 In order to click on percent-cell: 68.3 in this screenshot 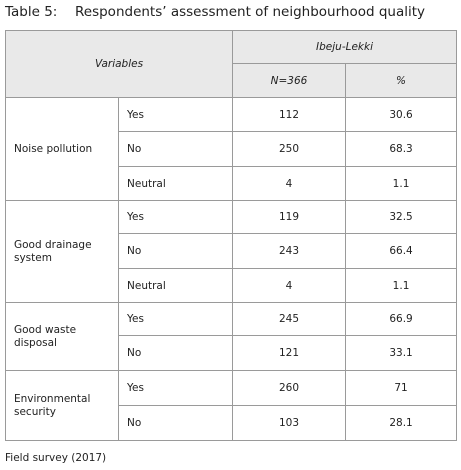, I will do `click(401, 149)`.